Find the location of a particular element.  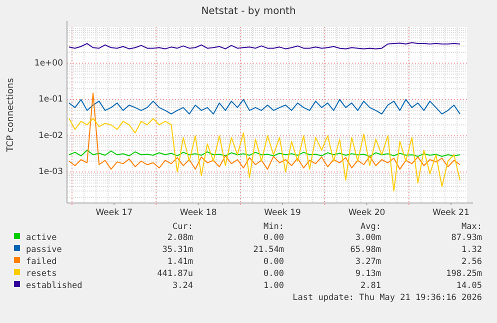

chart-title: Netstat - by month is located at coordinates (248, 11).